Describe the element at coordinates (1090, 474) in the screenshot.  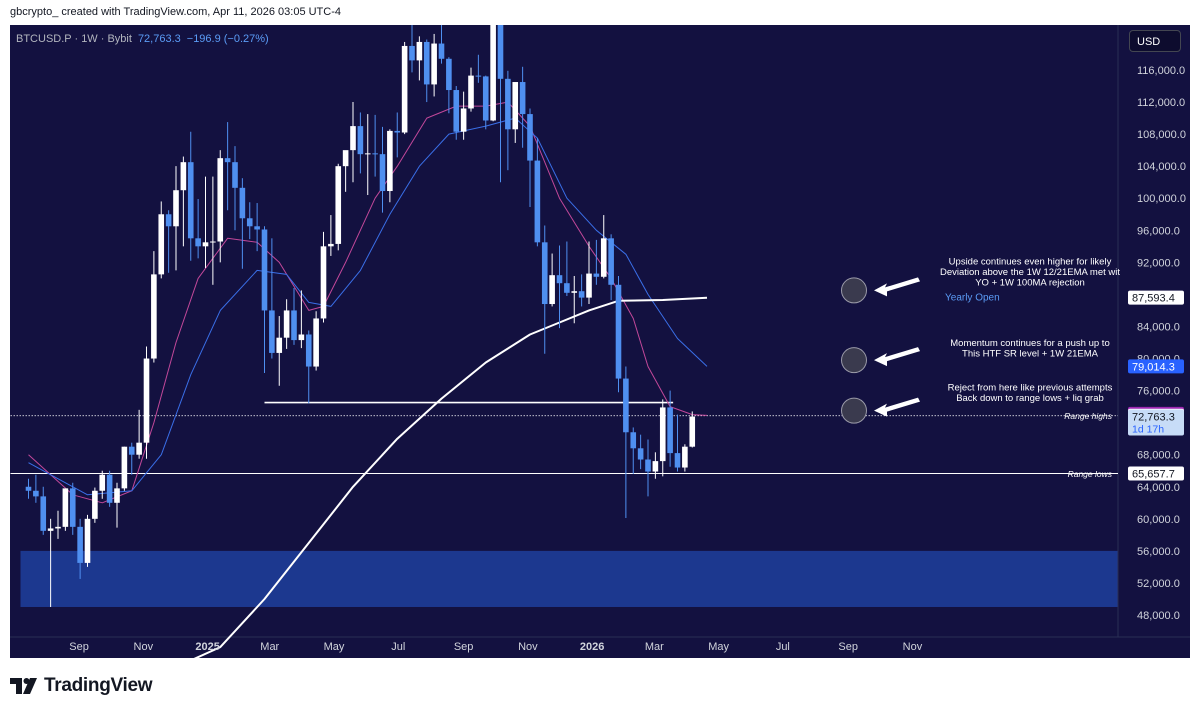
I see `level-label-2: Range lows` at that location.